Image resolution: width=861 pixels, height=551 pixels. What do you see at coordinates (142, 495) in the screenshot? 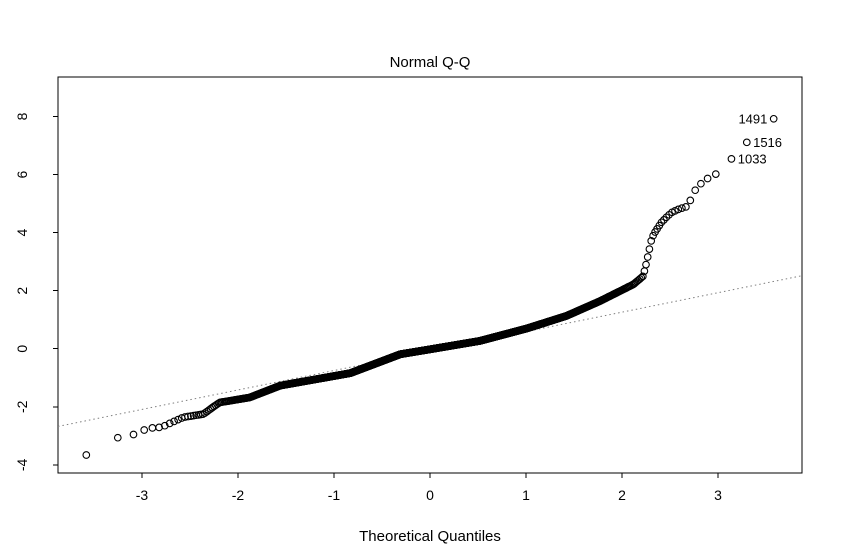
I see `x-tick-label: -3` at bounding box center [142, 495].